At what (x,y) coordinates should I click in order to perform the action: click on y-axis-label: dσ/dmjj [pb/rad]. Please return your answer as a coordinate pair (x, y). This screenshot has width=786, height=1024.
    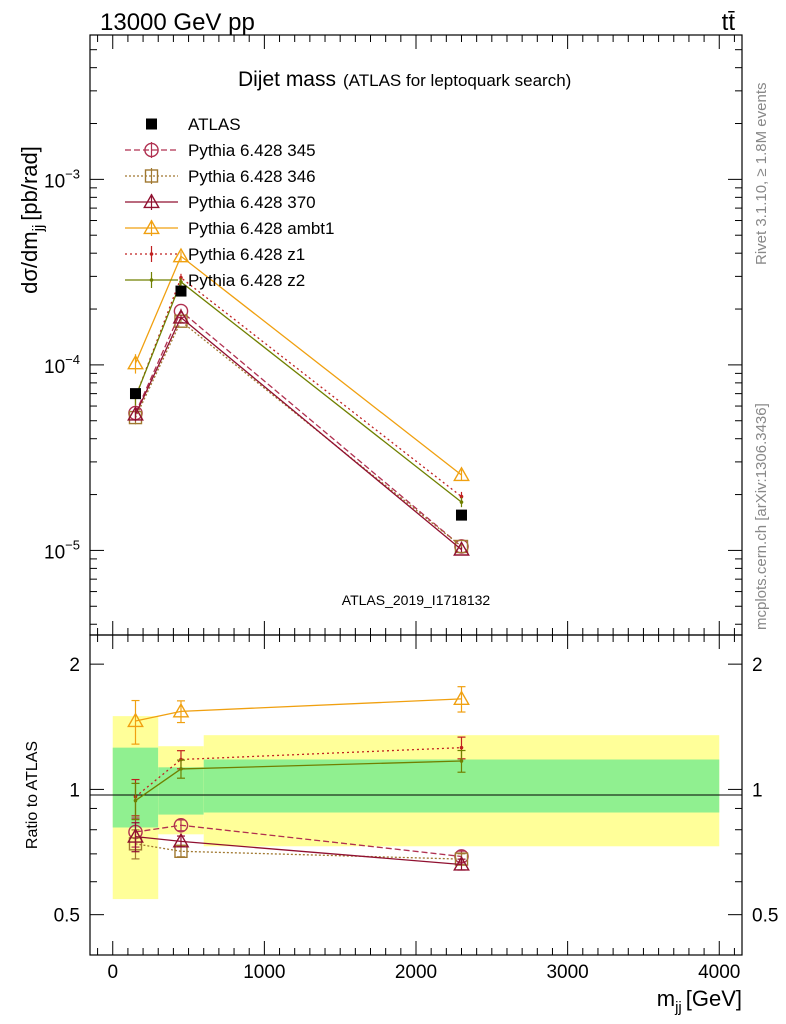
    Looking at the image, I should click on (32, 220).